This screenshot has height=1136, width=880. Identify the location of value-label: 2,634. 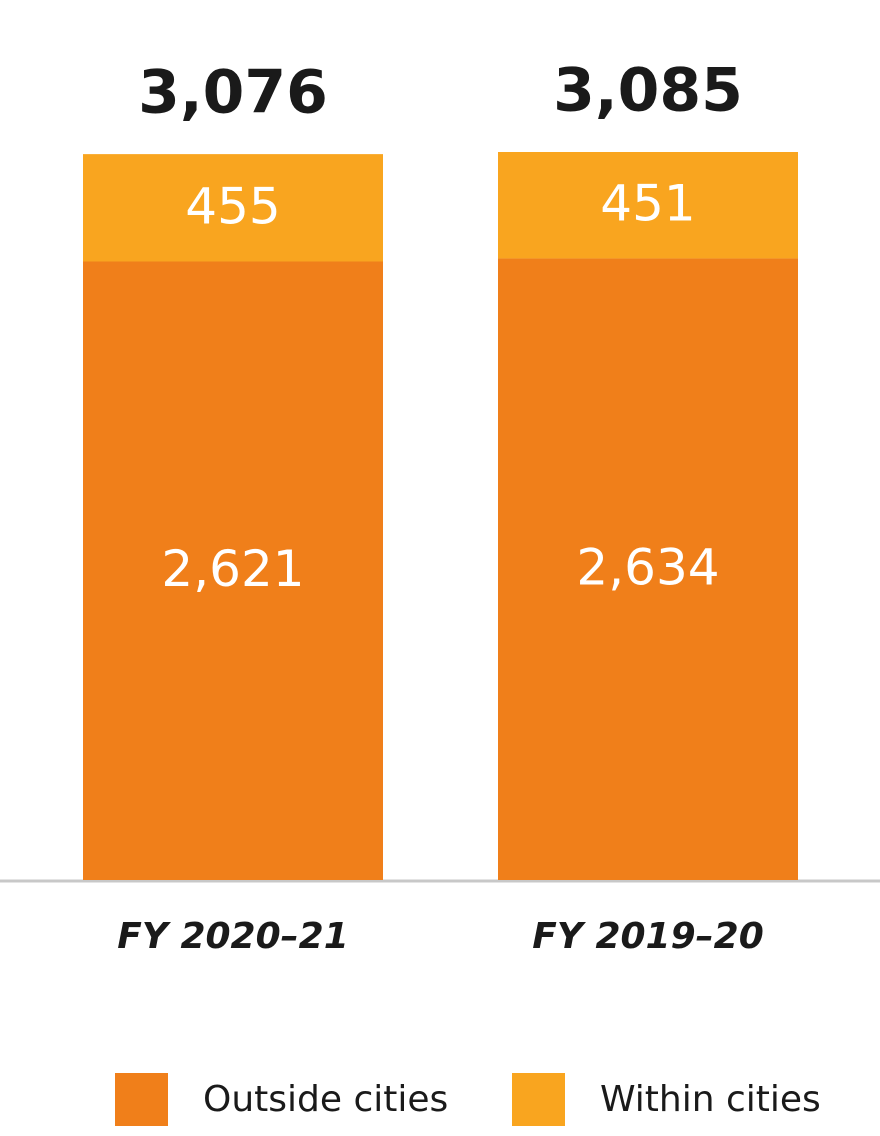
(647, 568).